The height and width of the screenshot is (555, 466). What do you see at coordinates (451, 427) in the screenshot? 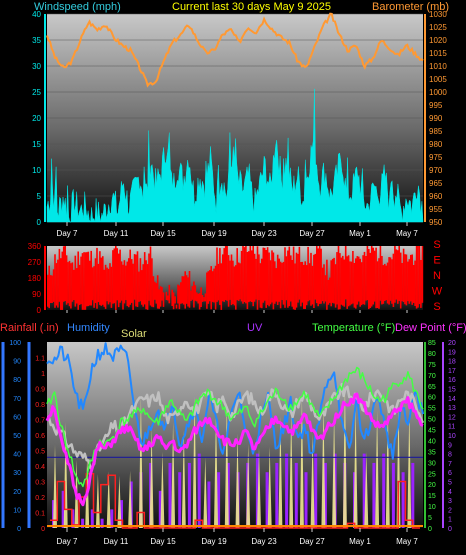
I see `uv-tick-label: 11` at bounding box center [451, 427].